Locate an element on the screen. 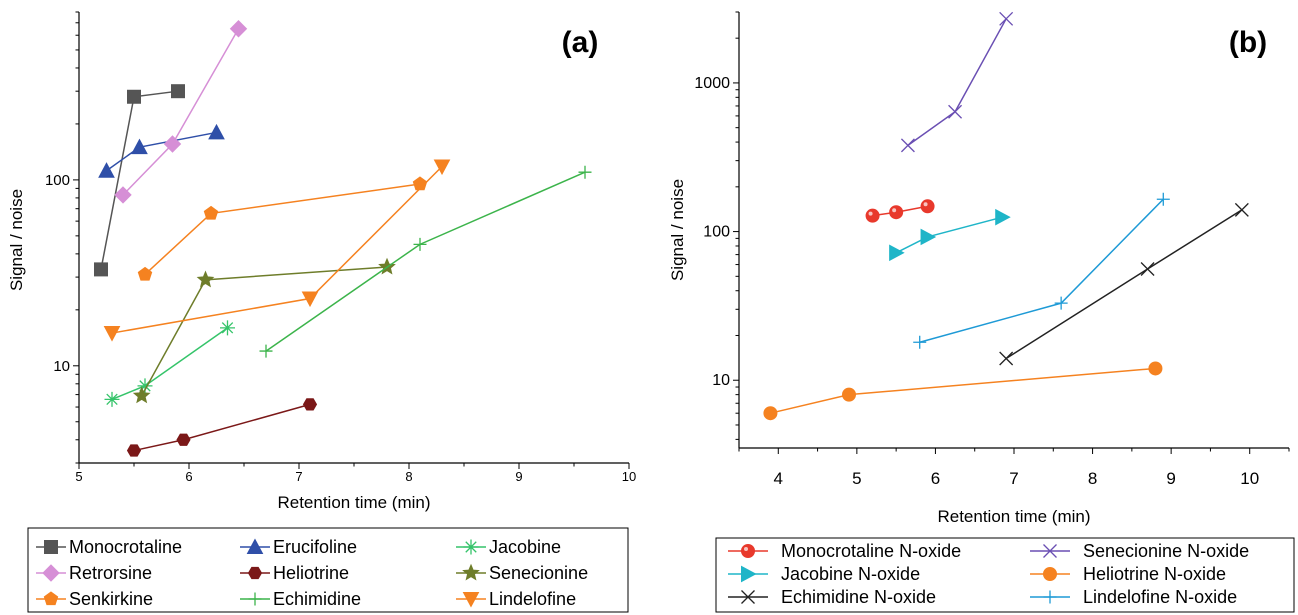  series-retrorsine is located at coordinates (181, 112).